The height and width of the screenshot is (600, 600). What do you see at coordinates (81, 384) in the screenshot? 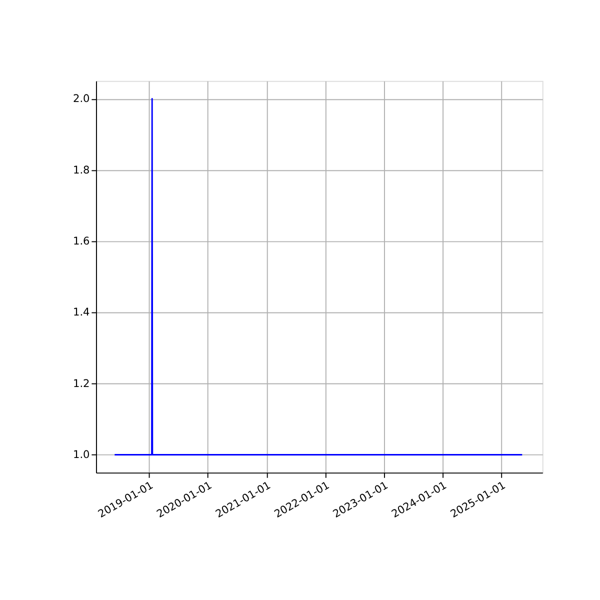
I see `y-tick-label: 1.2` at bounding box center [81, 384].